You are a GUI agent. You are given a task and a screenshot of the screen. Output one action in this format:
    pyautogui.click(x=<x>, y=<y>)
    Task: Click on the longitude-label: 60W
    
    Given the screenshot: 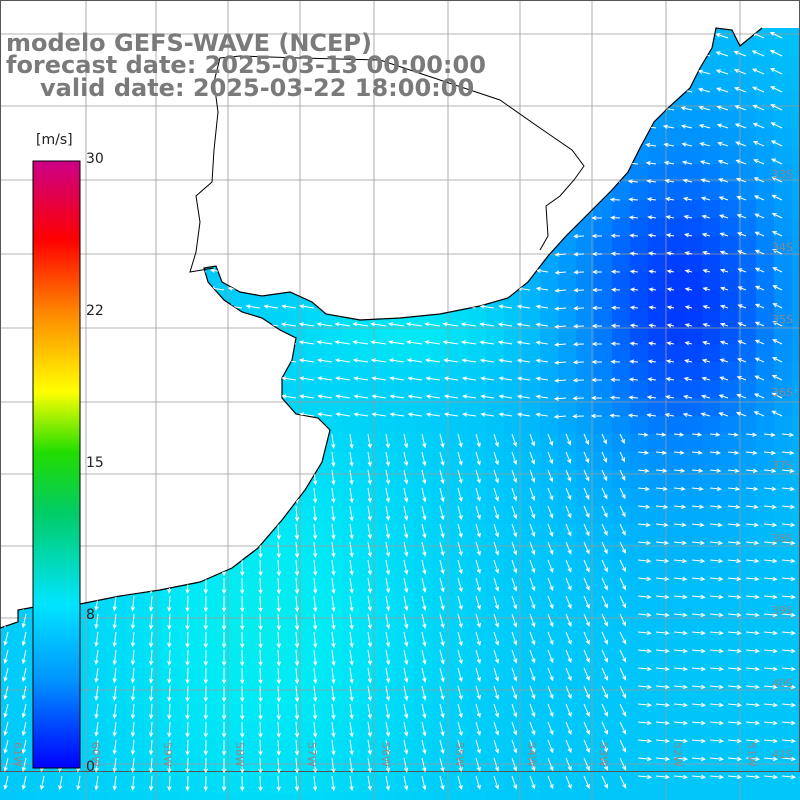 What is the action you would take?
    pyautogui.click(x=95, y=754)
    